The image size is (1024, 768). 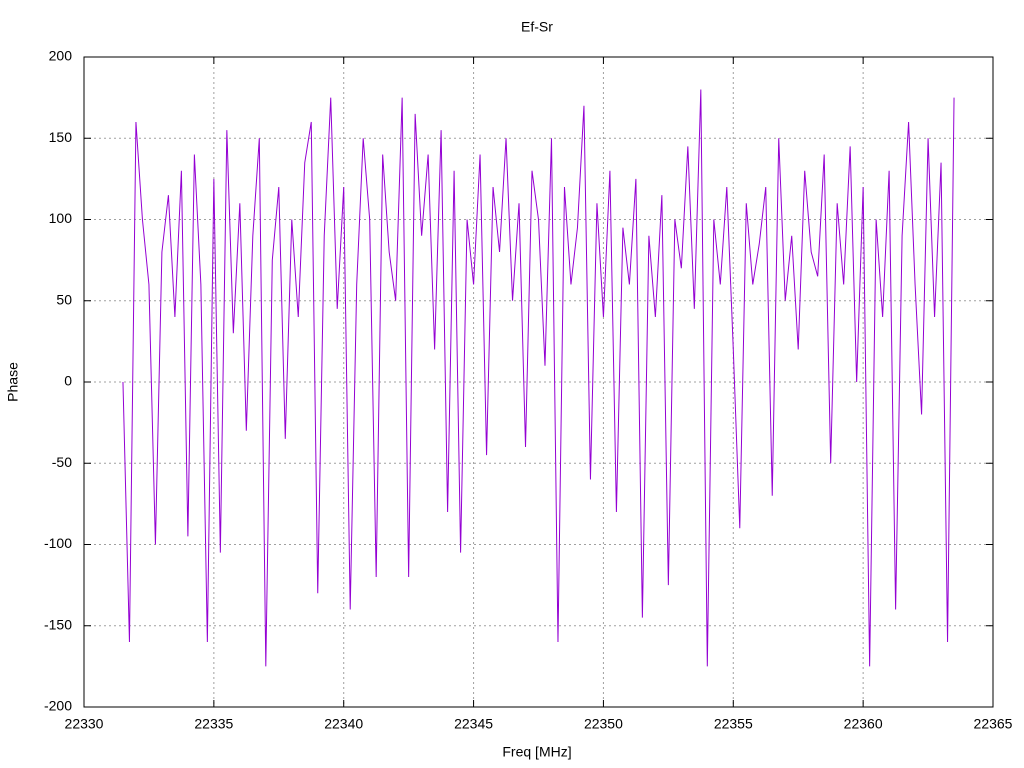 What do you see at coordinates (343, 724) in the screenshot?
I see `x-tick-label: 22340` at bounding box center [343, 724].